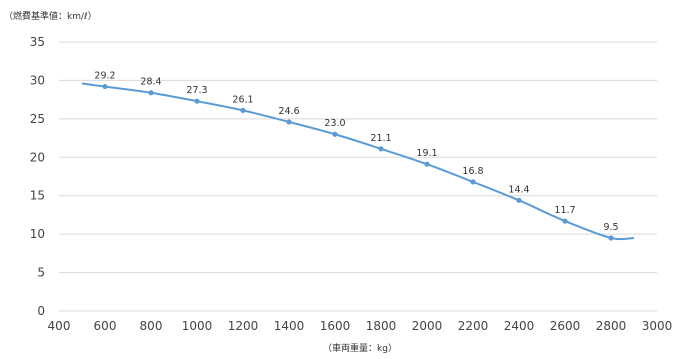 The height and width of the screenshot is (359, 678). What do you see at coordinates (197, 326) in the screenshot?
I see `x-tick-label: 1000` at bounding box center [197, 326].